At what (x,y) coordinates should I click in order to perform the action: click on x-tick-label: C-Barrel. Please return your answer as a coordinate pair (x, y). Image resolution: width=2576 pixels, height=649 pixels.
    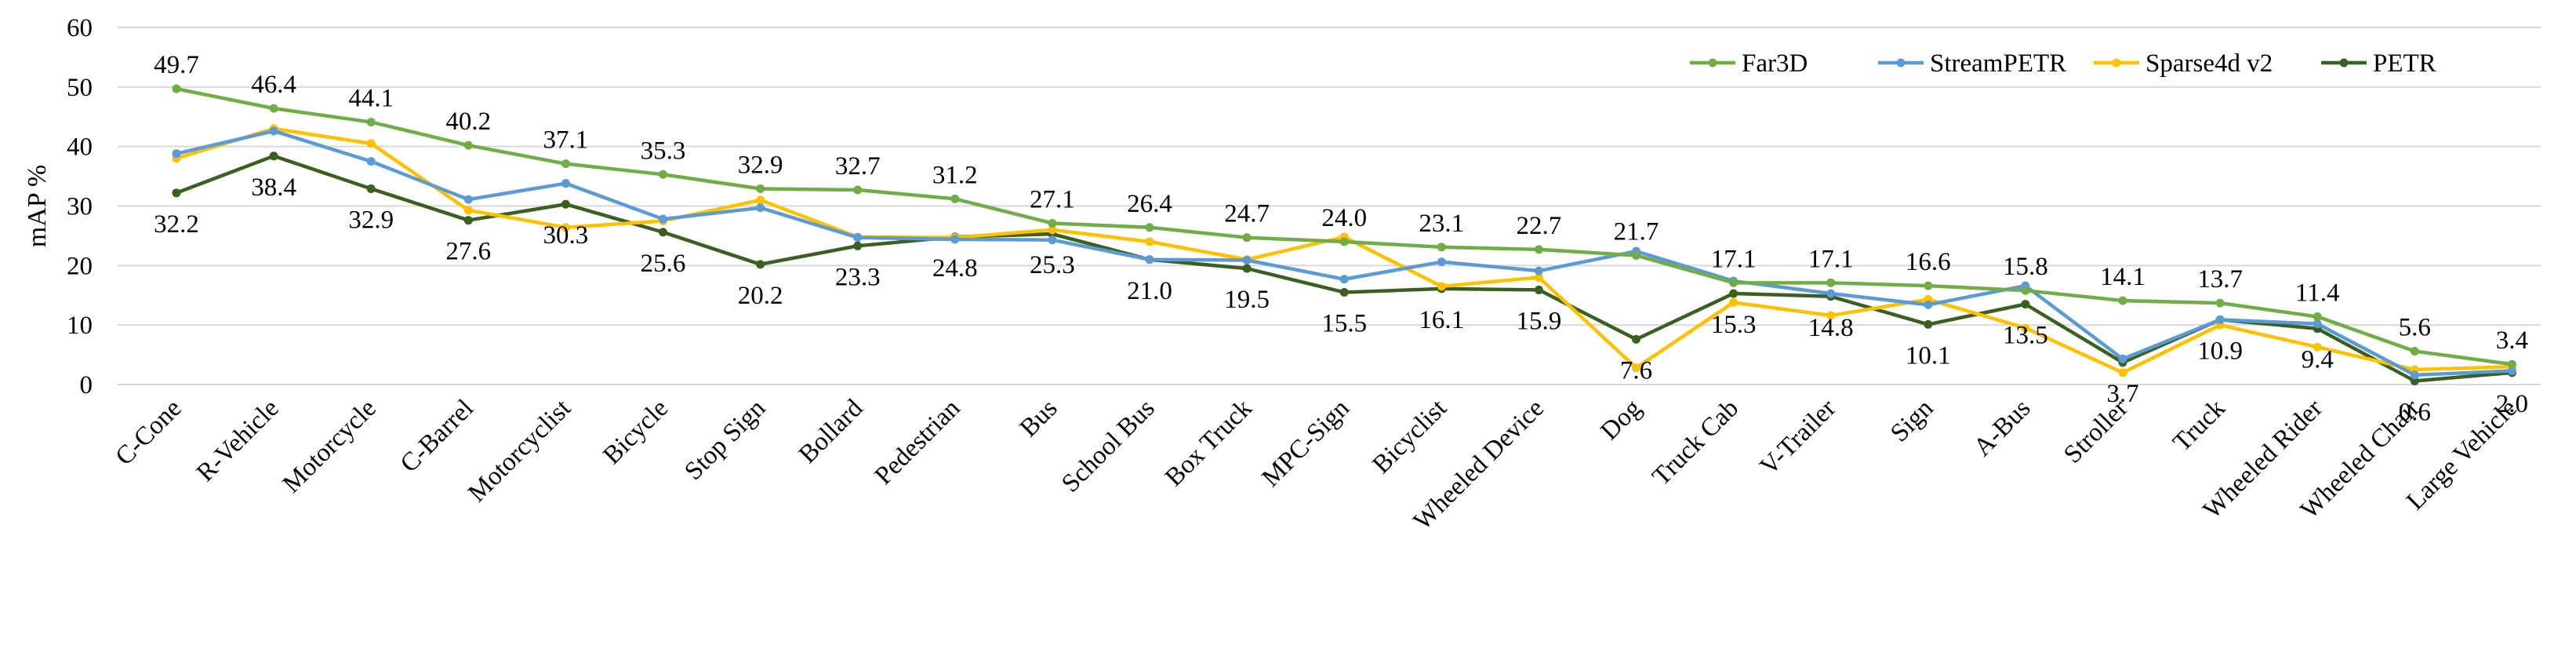
    Looking at the image, I should click on (437, 436).